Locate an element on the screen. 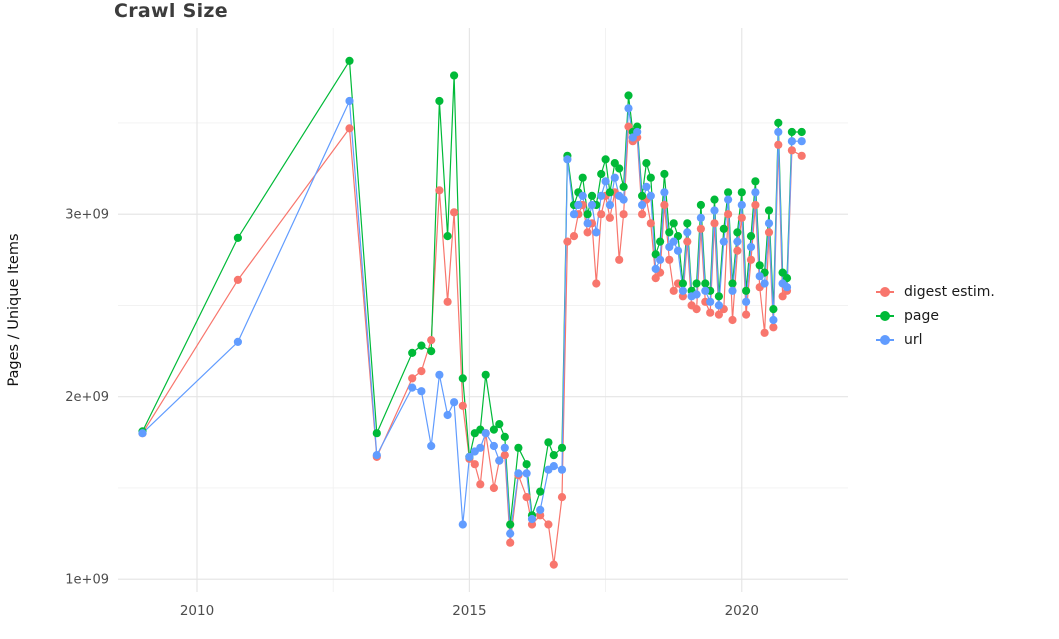 This screenshot has height=639, width=1059. legend-item-digest-estim: digest estim. is located at coordinates (935, 291).